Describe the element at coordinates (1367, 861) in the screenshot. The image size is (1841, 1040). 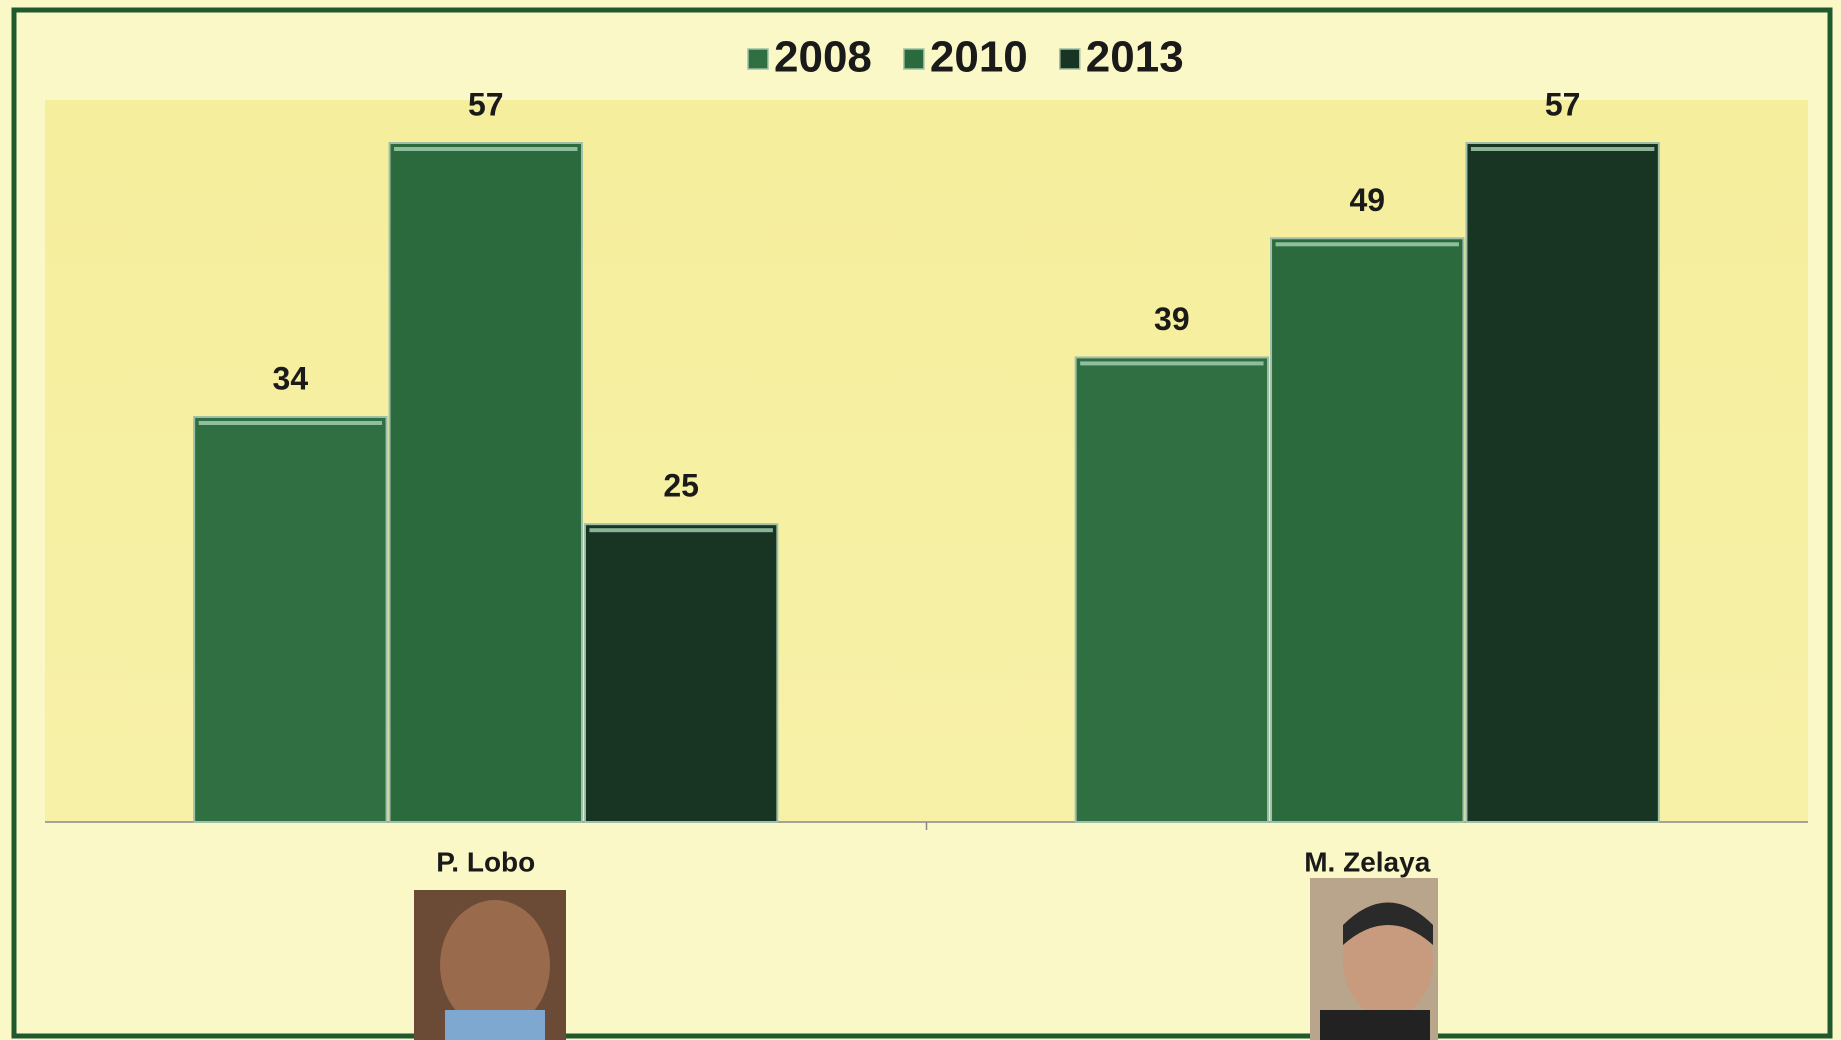
I see `x-tick-label: M. Zelaya` at that location.